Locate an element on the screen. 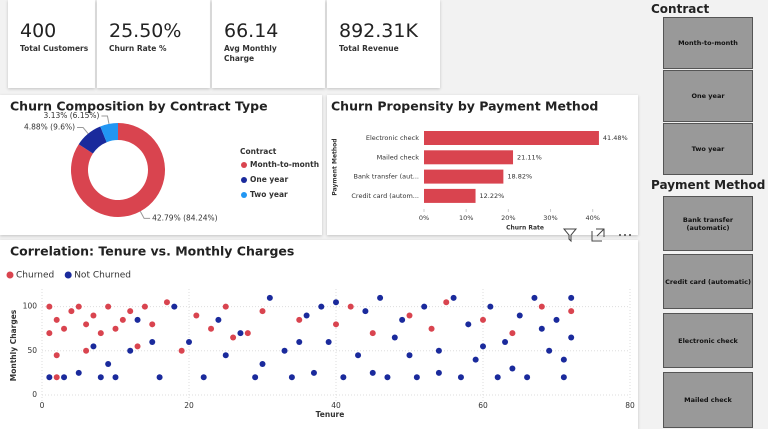 The image size is (768, 429). kpi-value: 892.31K is located at coordinates (378, 31).